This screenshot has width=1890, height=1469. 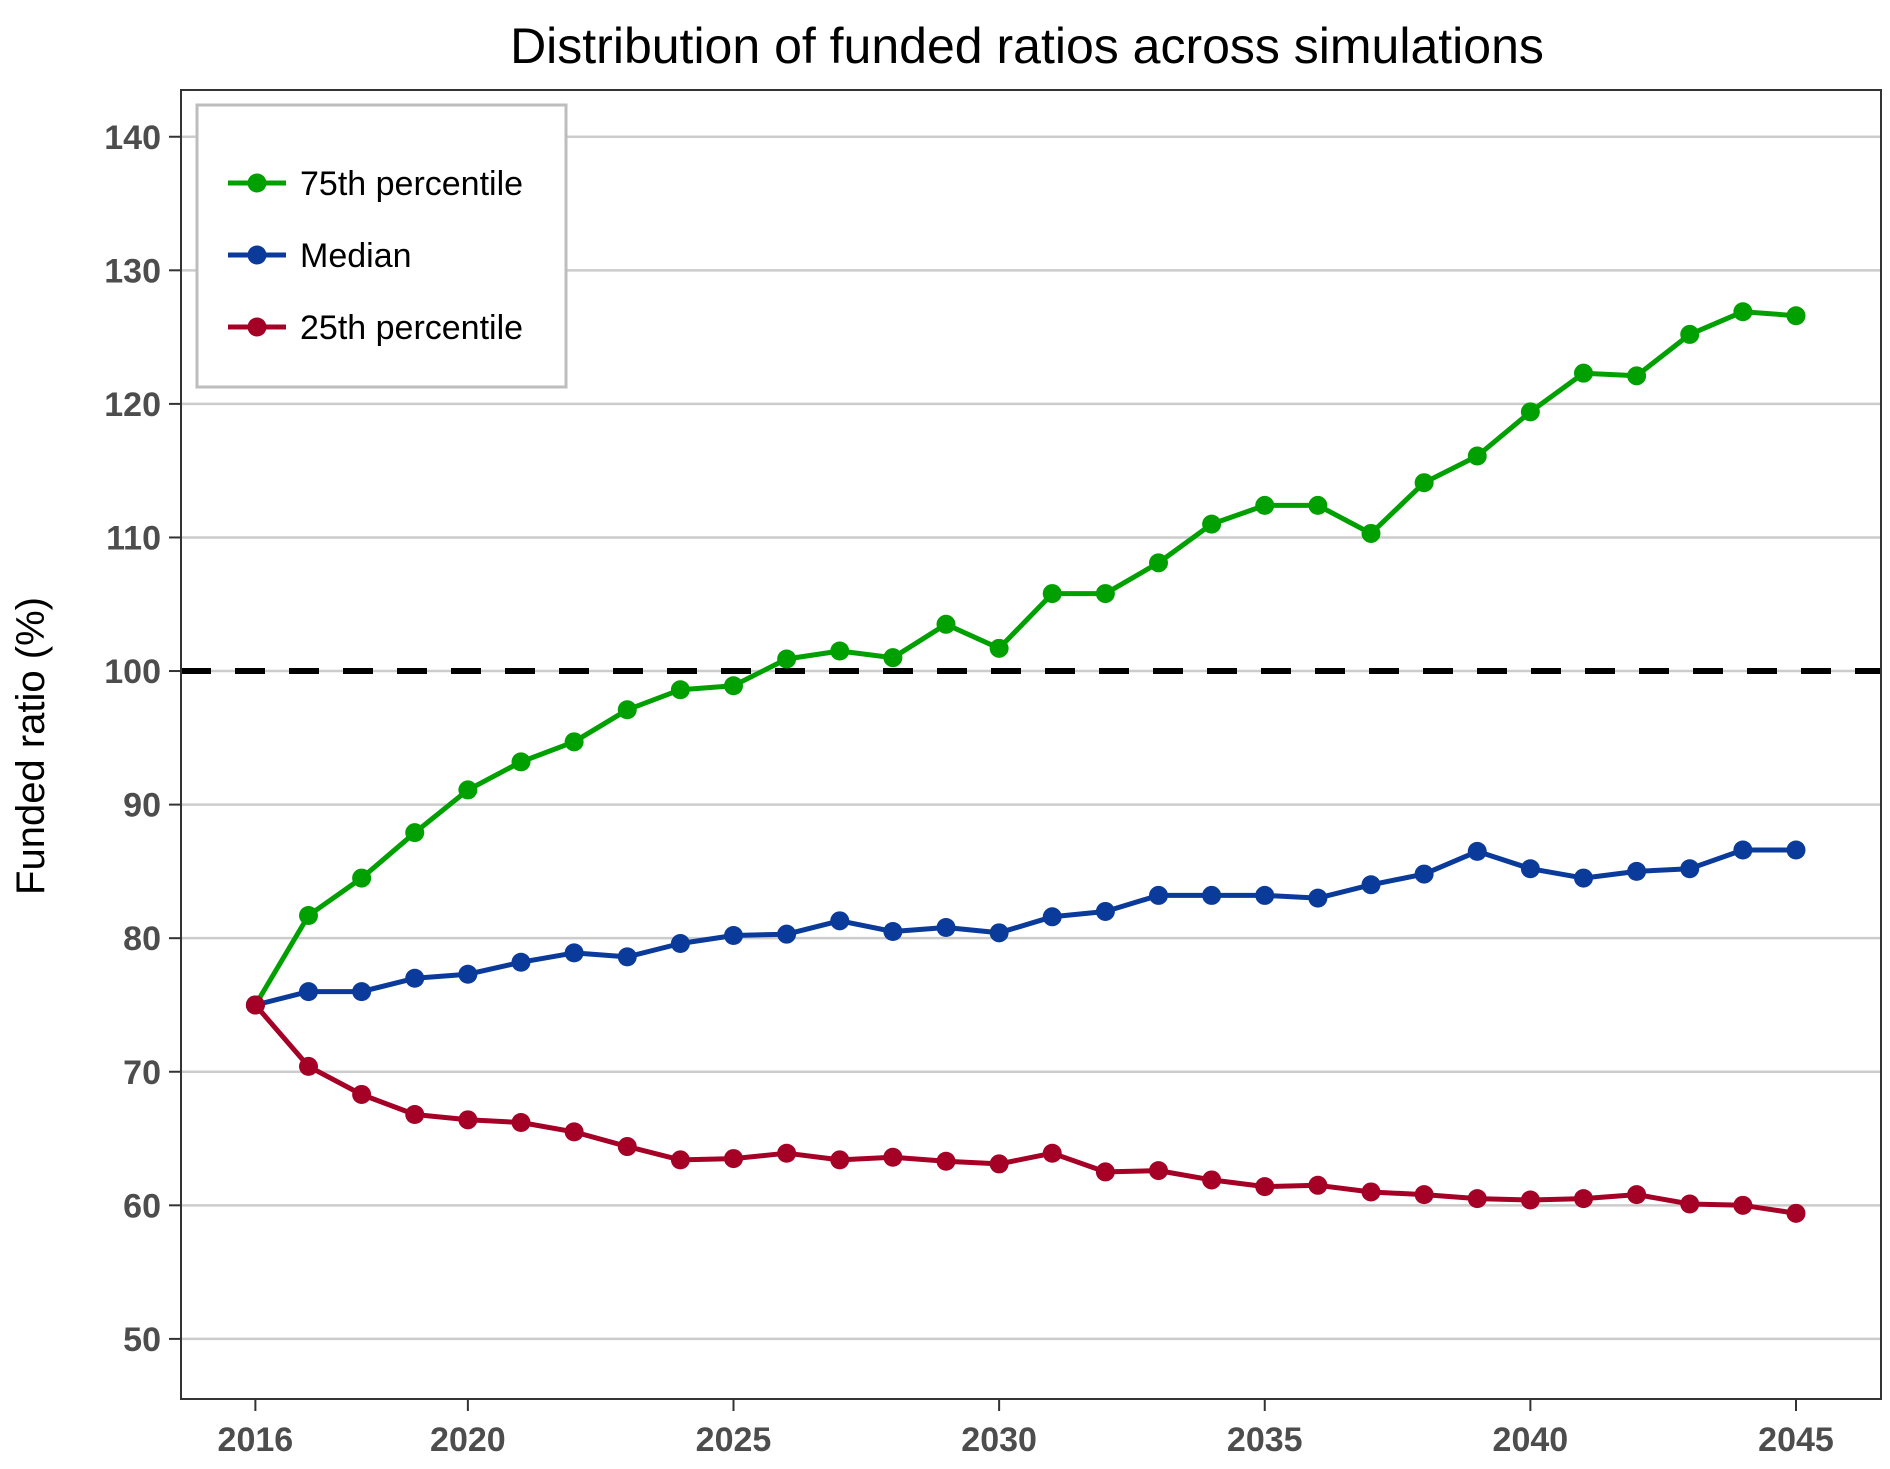 I want to click on point-median-2023, so click(x=627, y=957).